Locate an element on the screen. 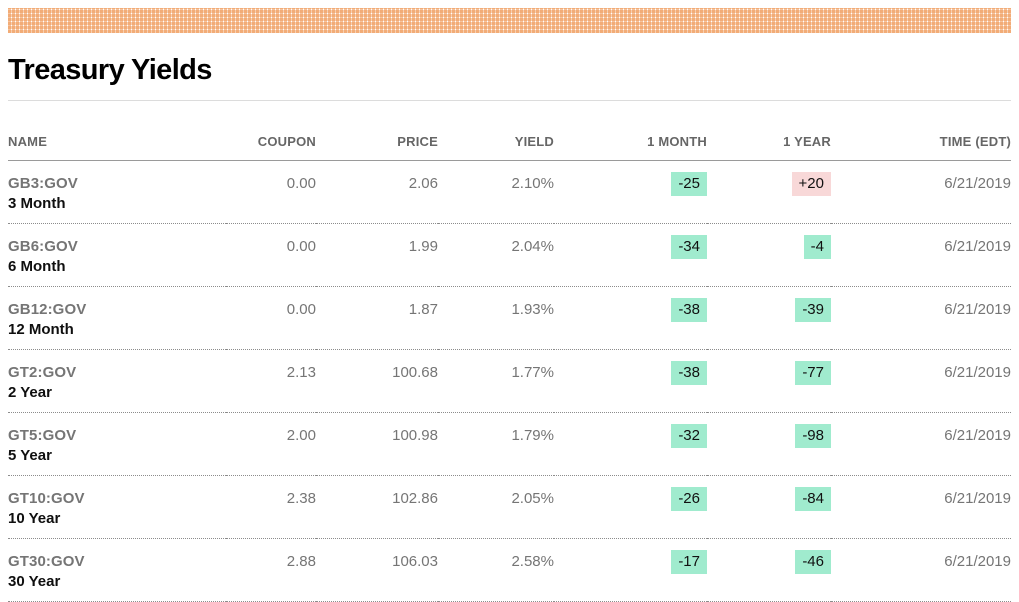 This screenshot has width=1019, height=602. coupon-value: 2.13 is located at coordinates (301, 373).